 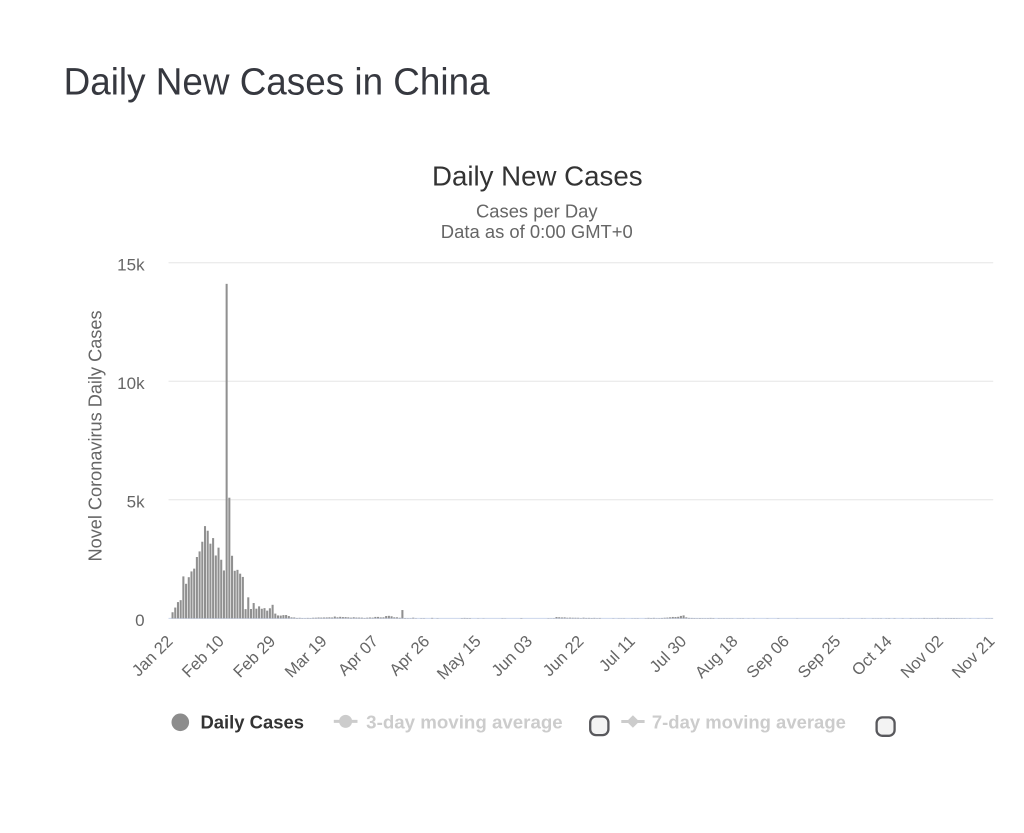 What do you see at coordinates (95, 436) in the screenshot?
I see `svg-text: Novel Coronavirus Daily Cases` at bounding box center [95, 436].